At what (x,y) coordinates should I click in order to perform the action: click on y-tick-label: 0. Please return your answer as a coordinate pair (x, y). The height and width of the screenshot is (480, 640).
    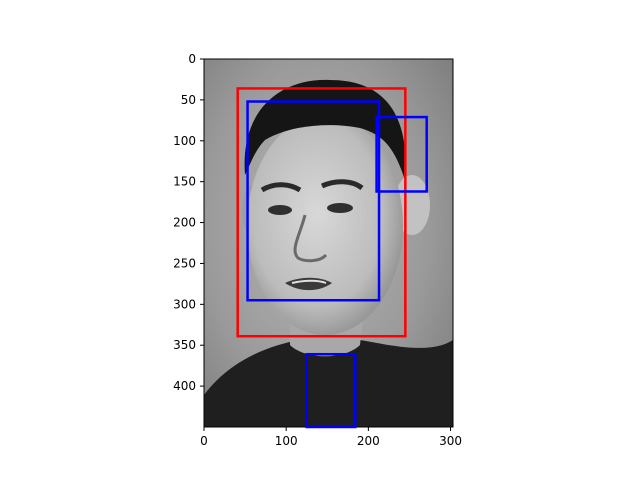
    Looking at the image, I should click on (192, 59).